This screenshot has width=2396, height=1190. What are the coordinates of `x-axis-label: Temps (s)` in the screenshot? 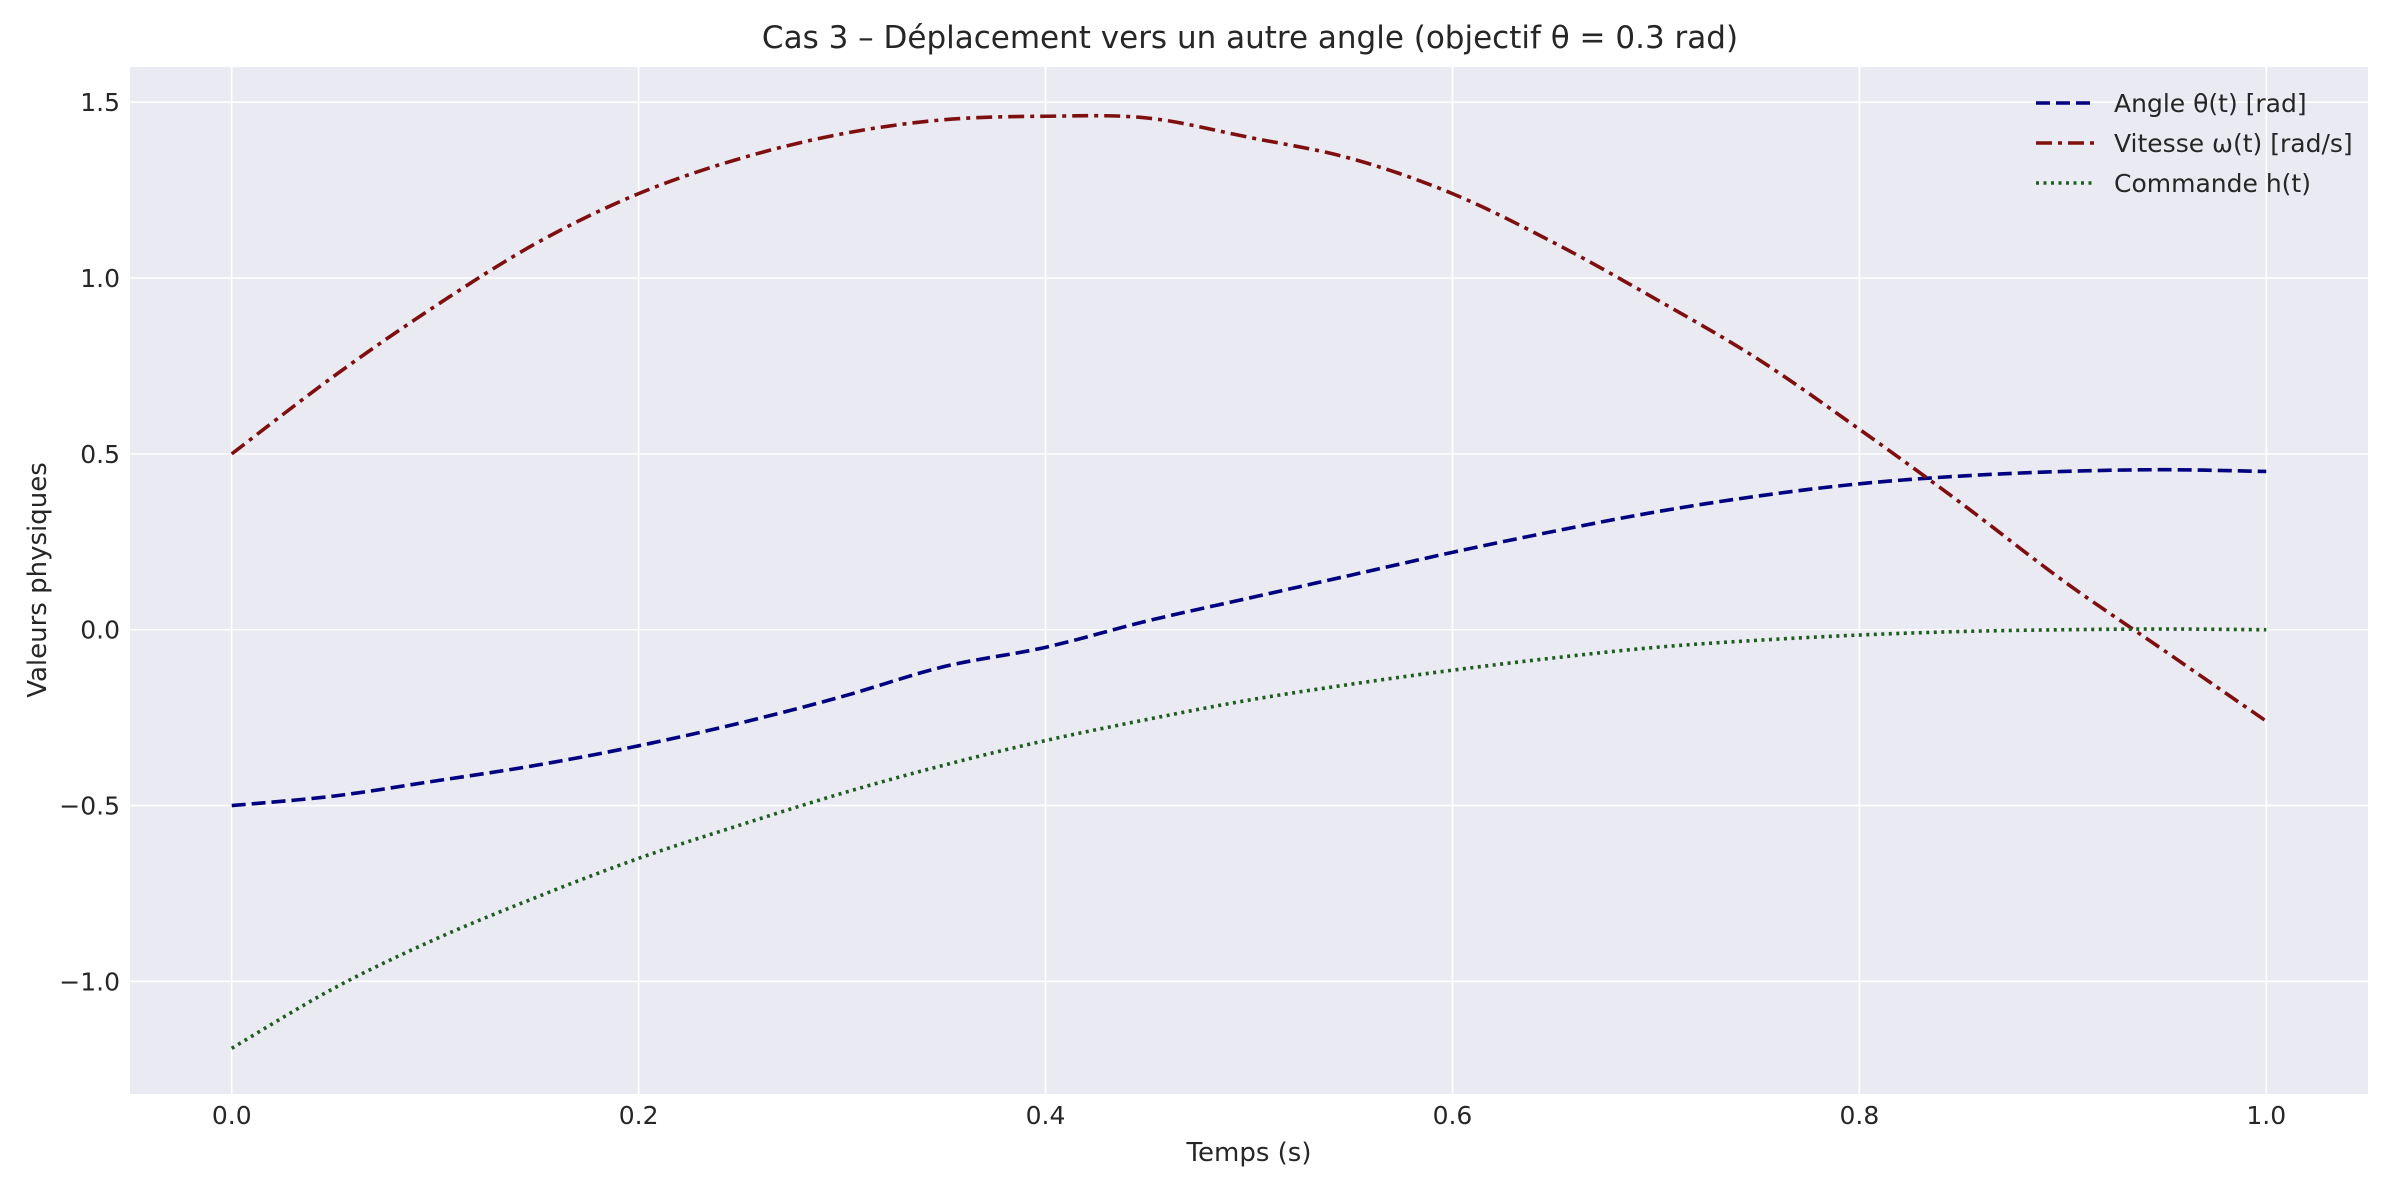 It's located at (1249, 1153).